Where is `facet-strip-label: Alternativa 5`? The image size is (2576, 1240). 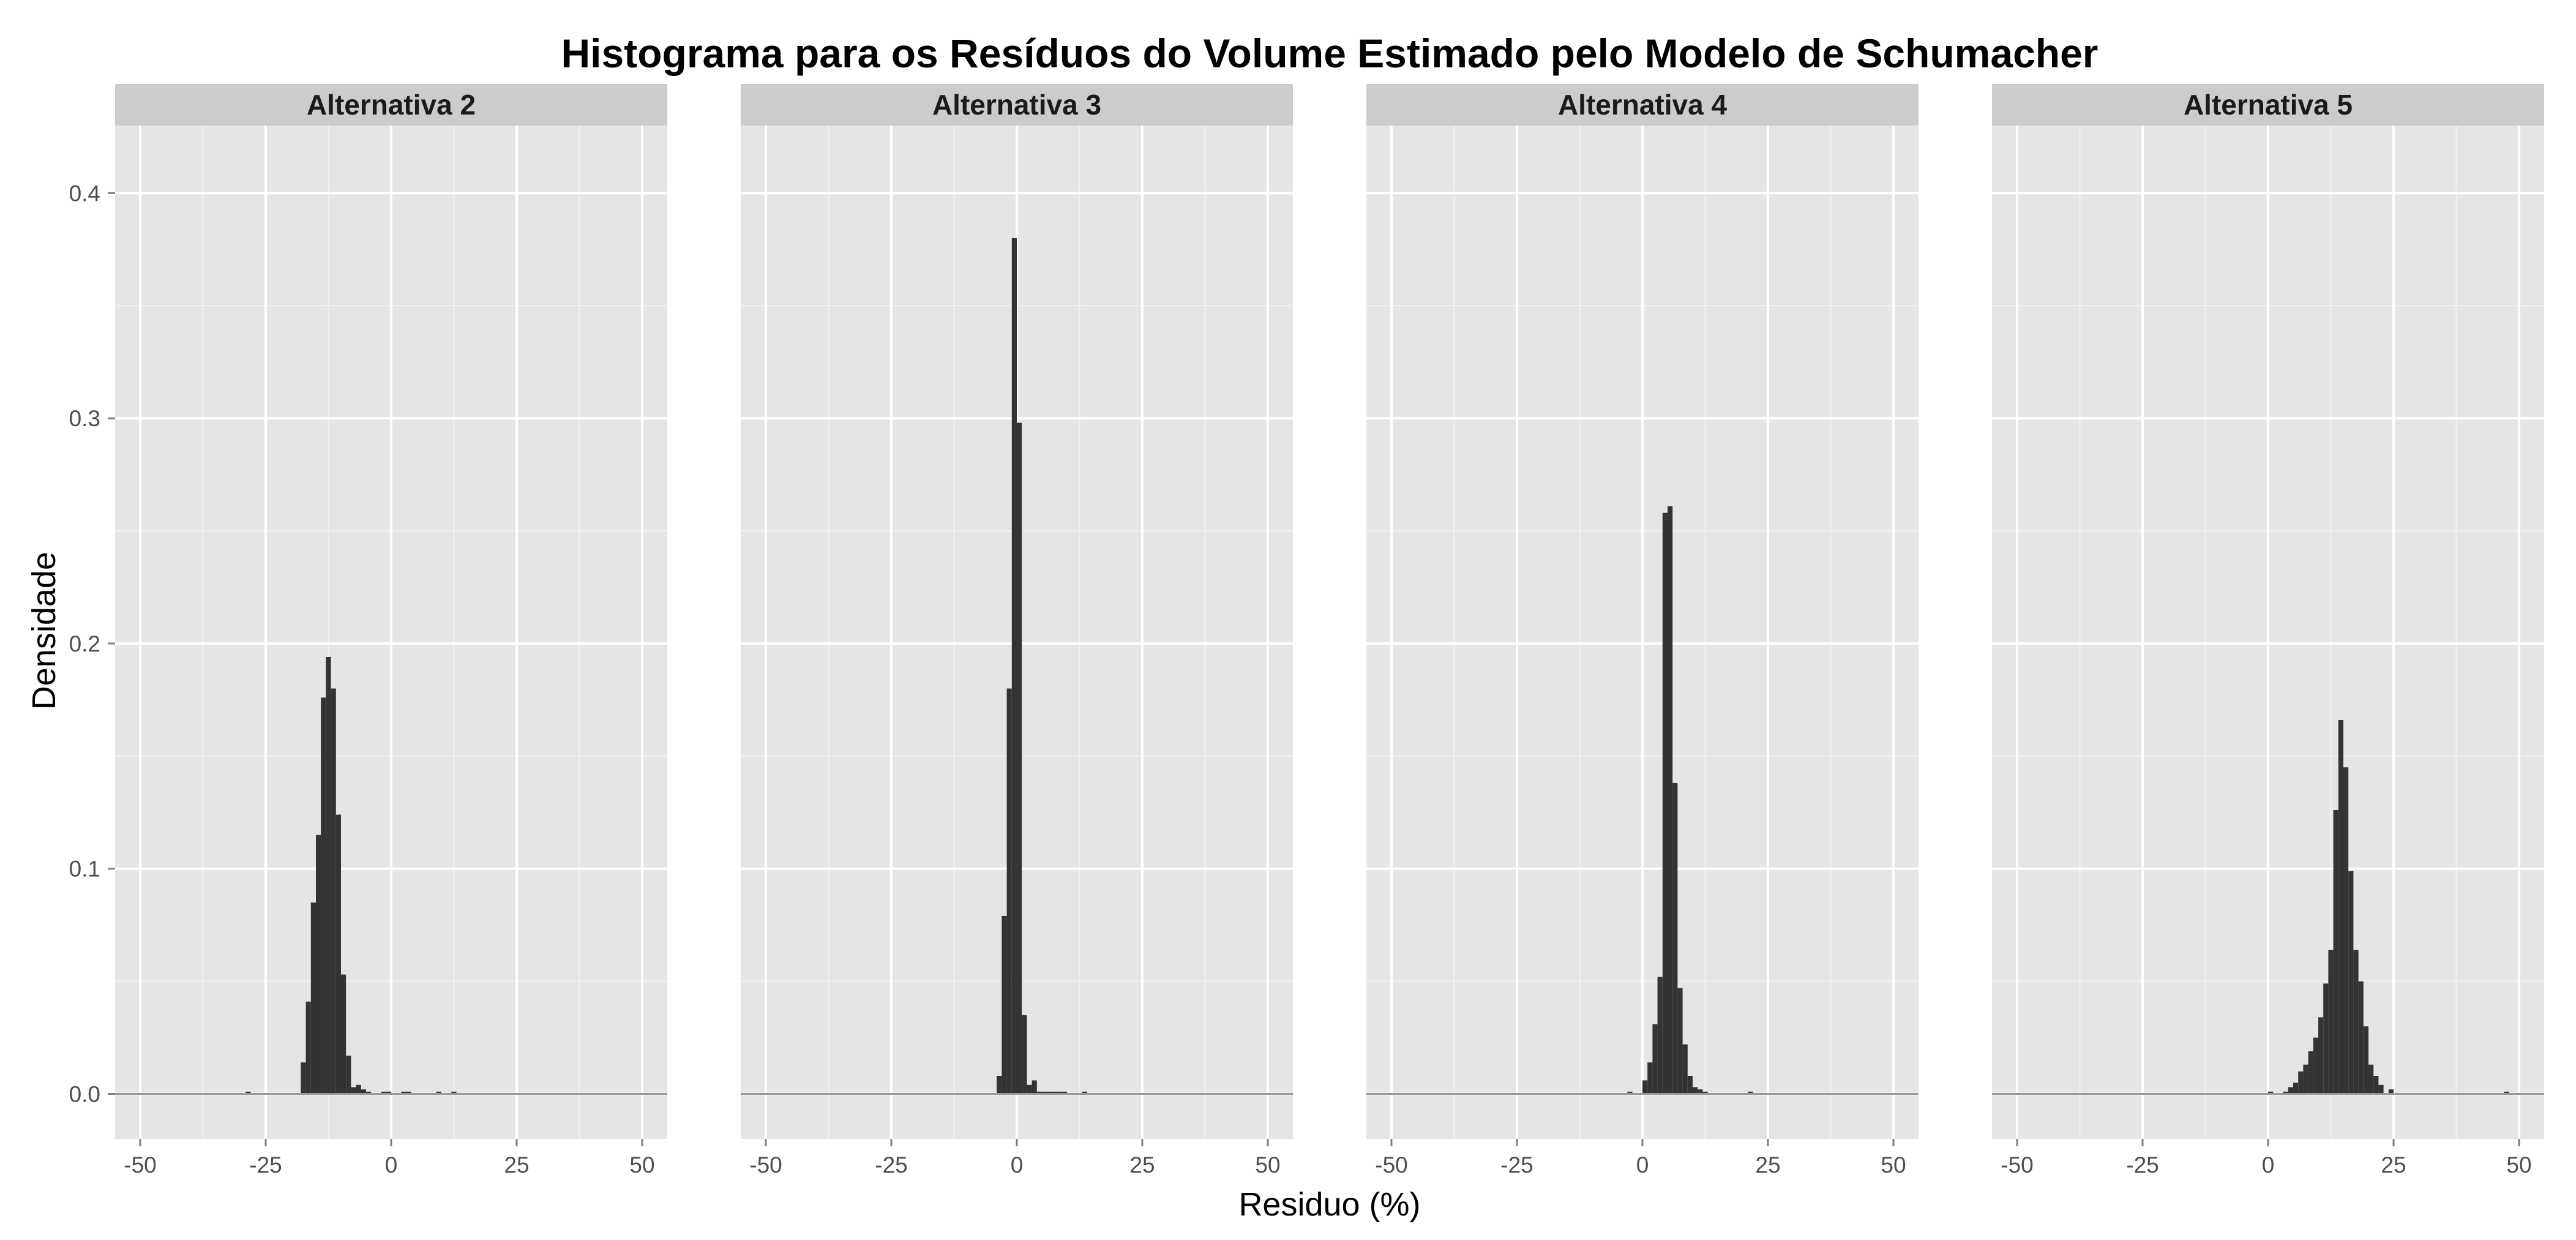 facet-strip-label: Alternativa 5 is located at coordinates (2268, 105).